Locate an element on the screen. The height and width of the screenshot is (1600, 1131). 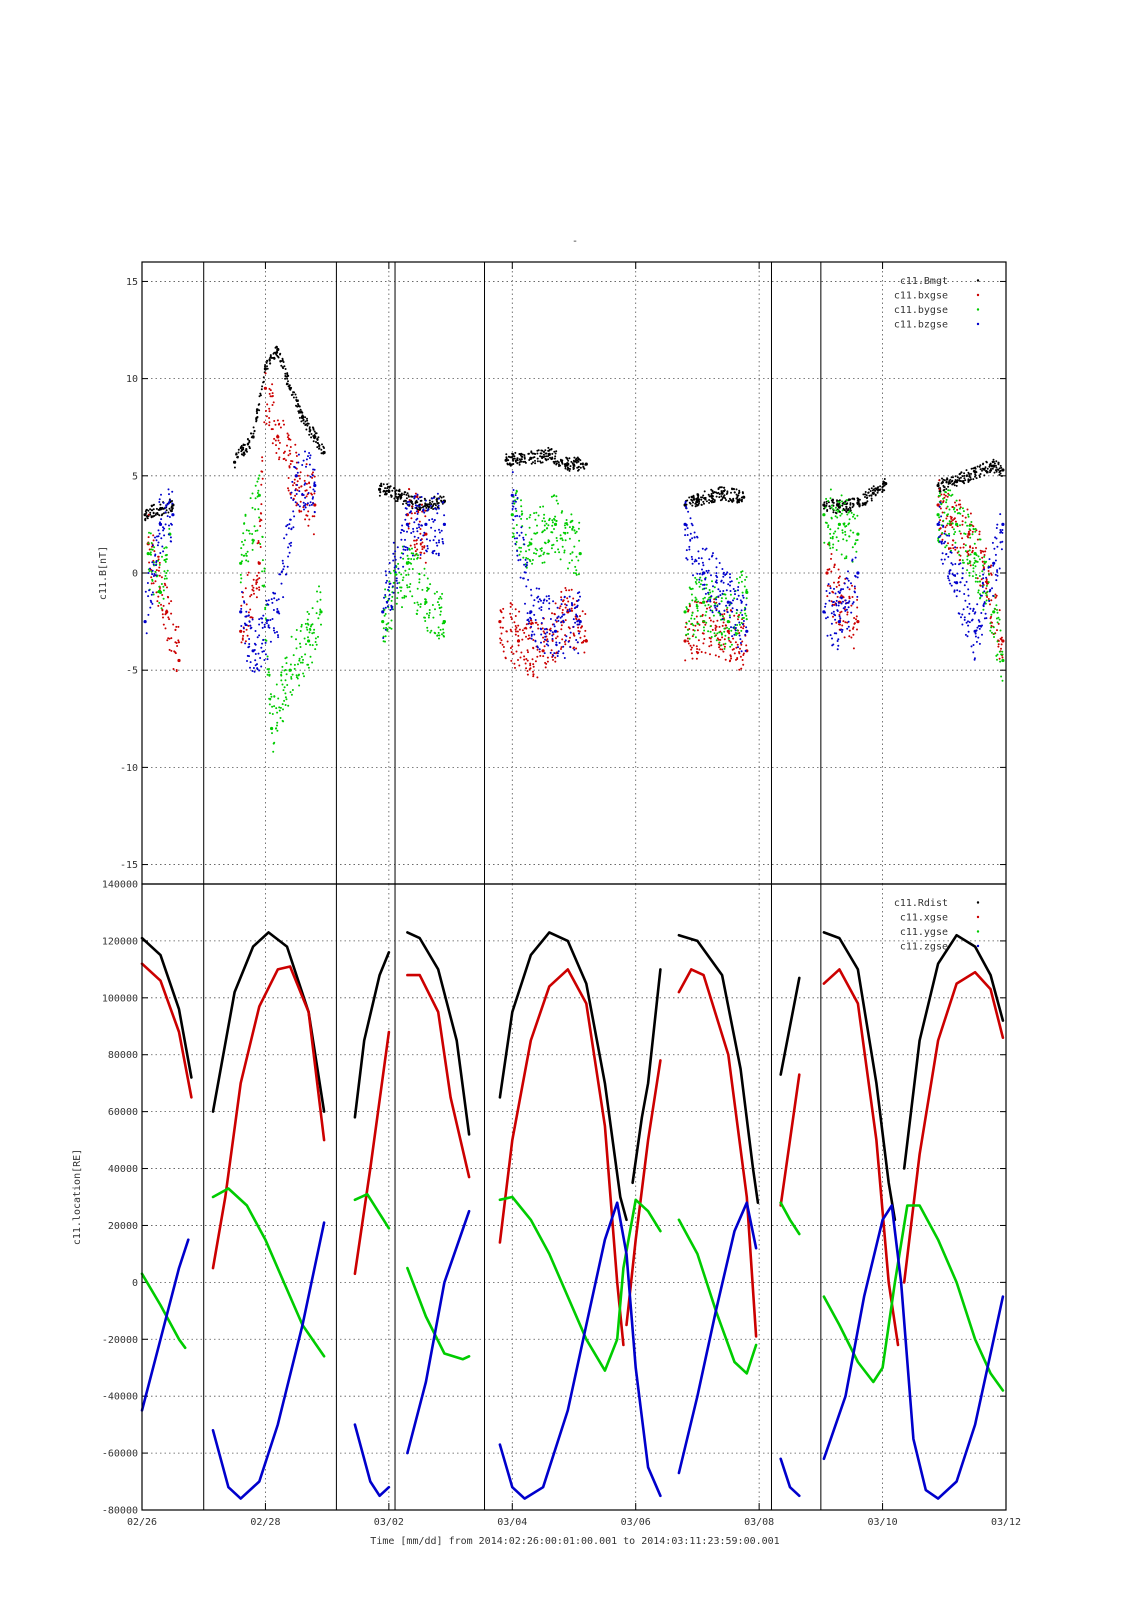
x-tick-label-6: 03/10 is located at coordinates (883, 1522).